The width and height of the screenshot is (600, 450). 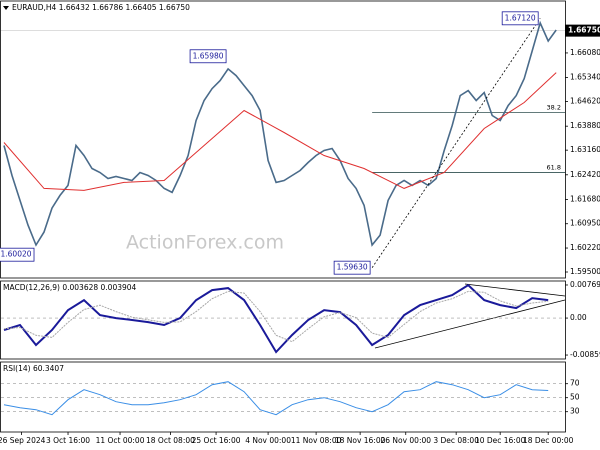 I want to click on y-tick-label: 1.60950, so click(x=585, y=223).